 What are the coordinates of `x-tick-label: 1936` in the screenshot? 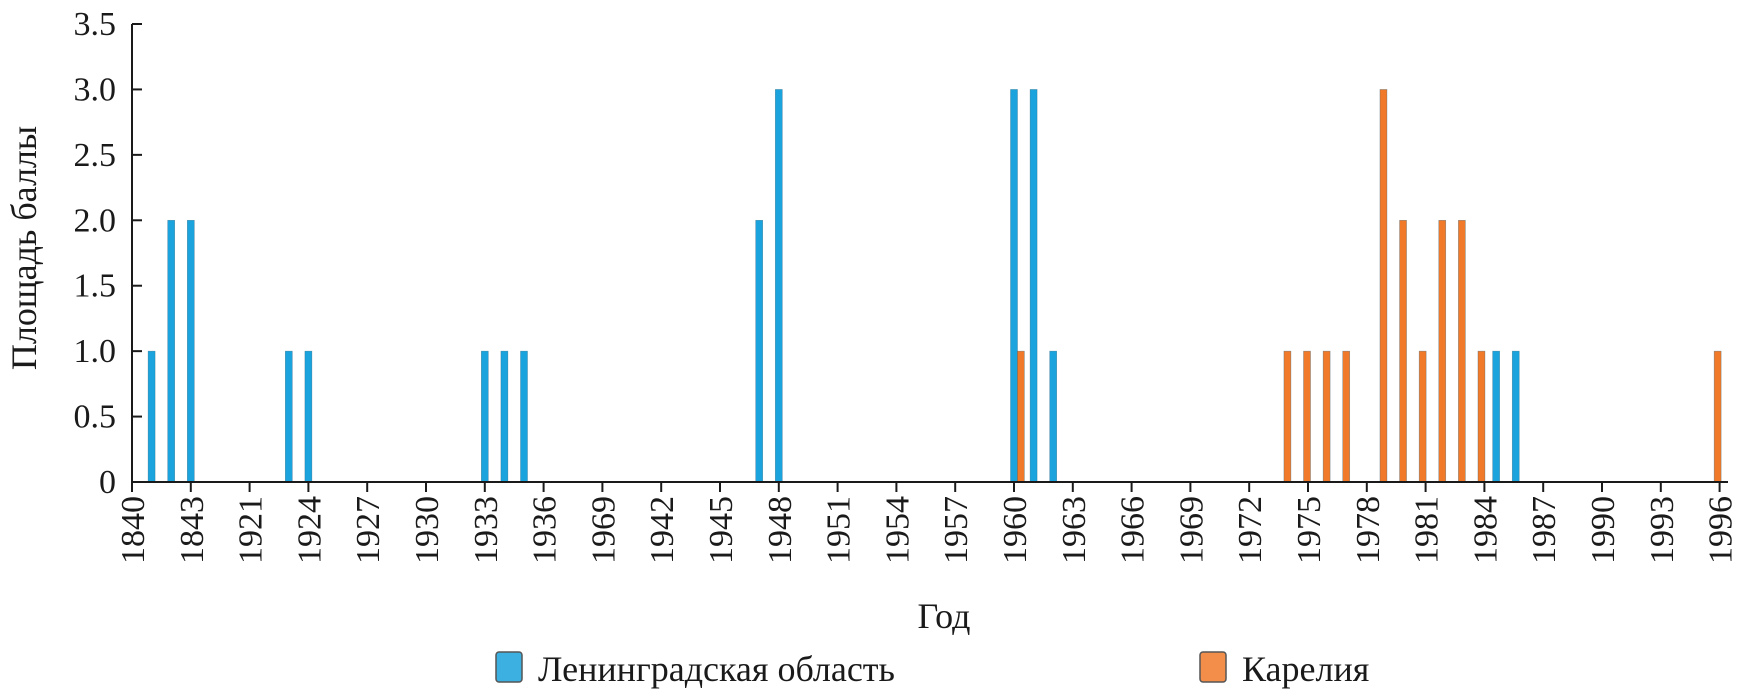 It's located at (545, 530).